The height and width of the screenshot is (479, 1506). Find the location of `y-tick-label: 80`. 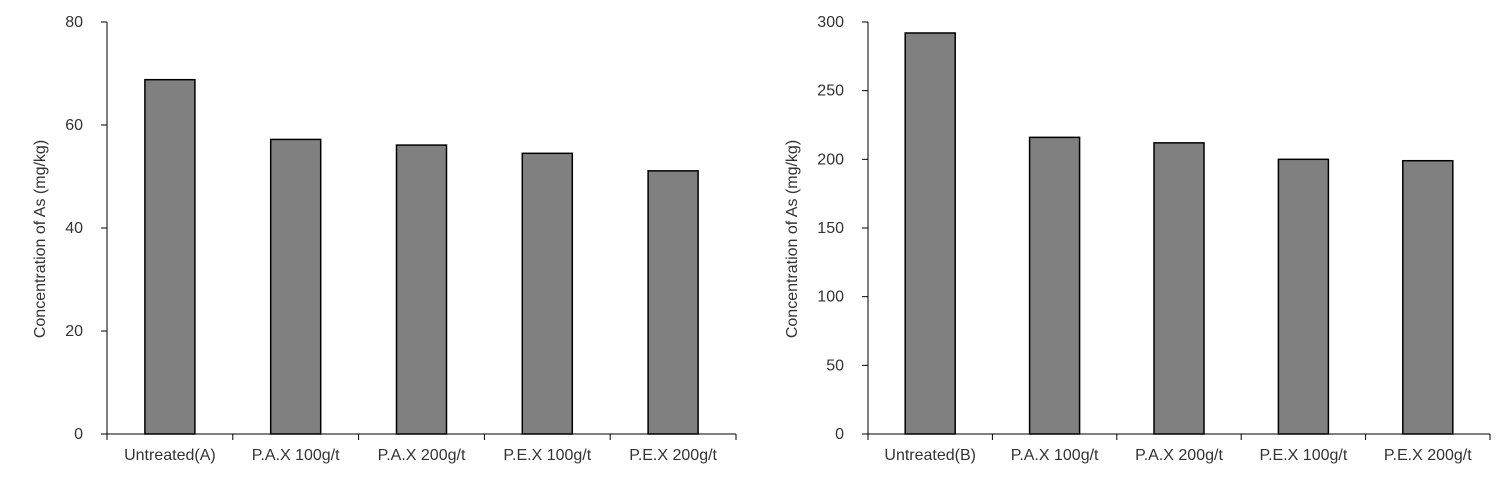

y-tick-label: 80 is located at coordinates (74, 22).